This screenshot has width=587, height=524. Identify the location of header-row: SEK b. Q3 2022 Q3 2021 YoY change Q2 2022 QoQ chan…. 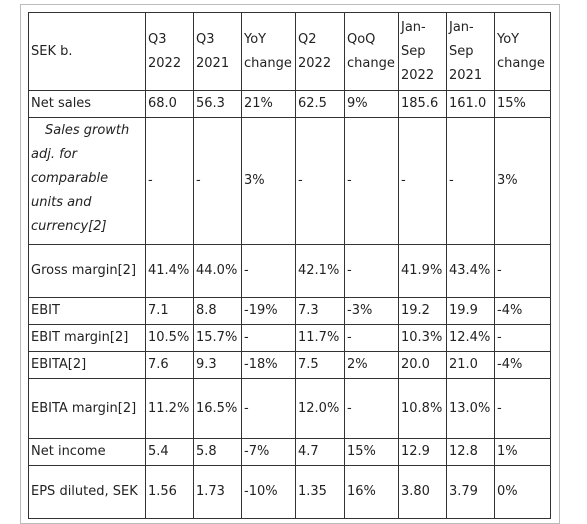
(289, 51).